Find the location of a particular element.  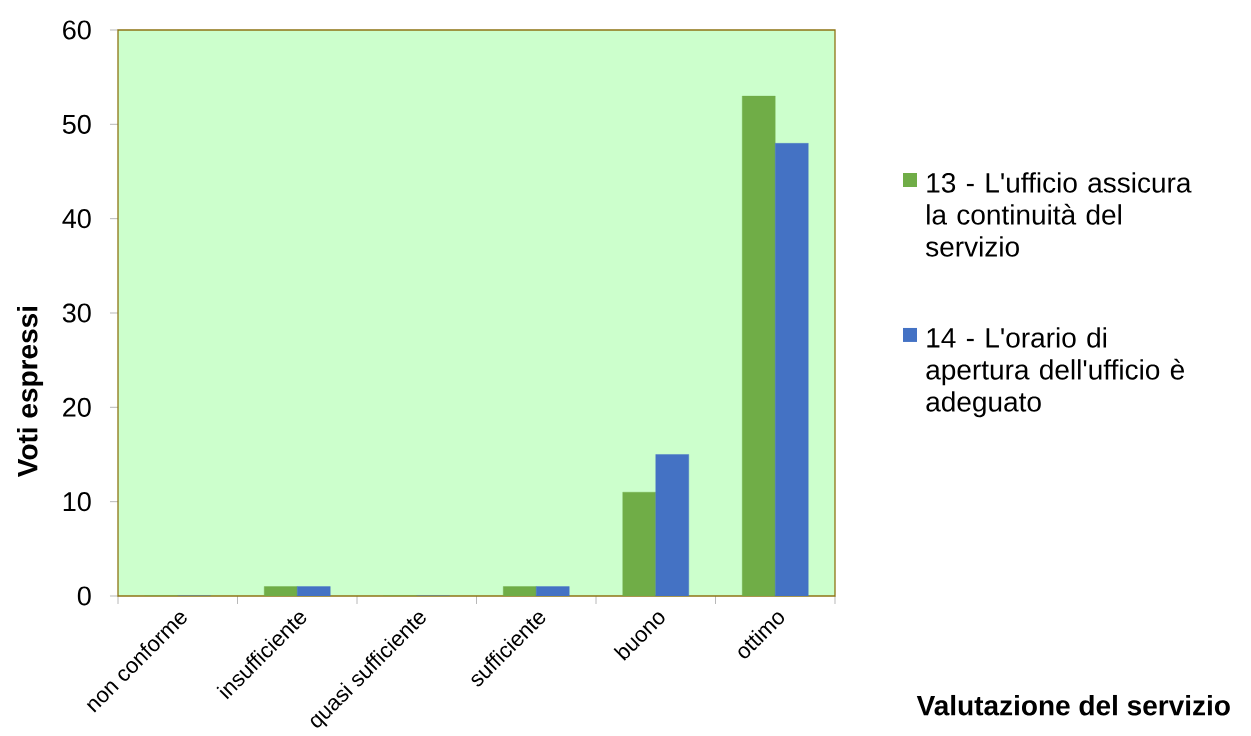

legend-label: 13 - L'ufficio assicura la continuità del servizio is located at coordinates (1058, 214).